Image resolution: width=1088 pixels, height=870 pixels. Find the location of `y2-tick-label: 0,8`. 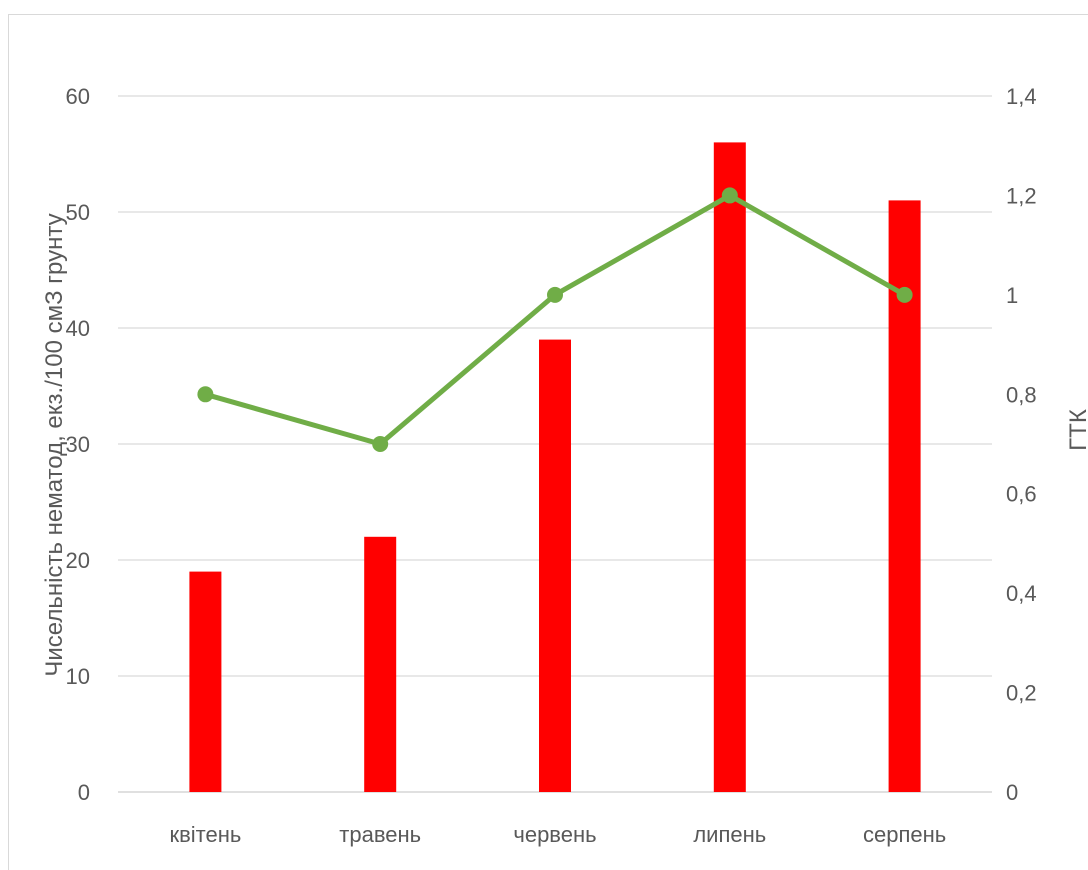

y2-tick-label: 0,8 is located at coordinates (1021, 394).